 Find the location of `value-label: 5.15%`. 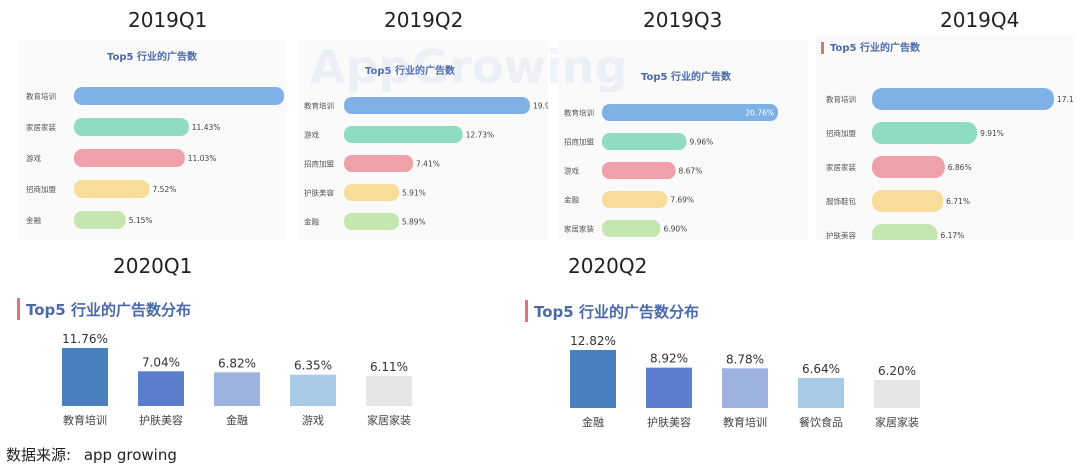

value-label: 5.15% is located at coordinates (141, 220).